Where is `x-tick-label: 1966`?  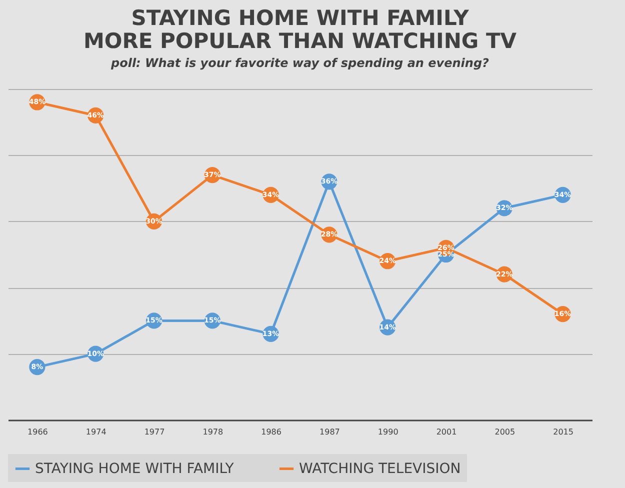
x-tick-label: 1966 is located at coordinates (38, 432).